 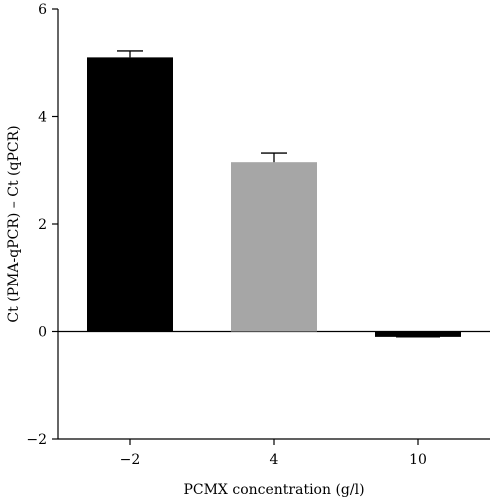 I want to click on y-tick-label-4: 6, so click(x=42, y=10).